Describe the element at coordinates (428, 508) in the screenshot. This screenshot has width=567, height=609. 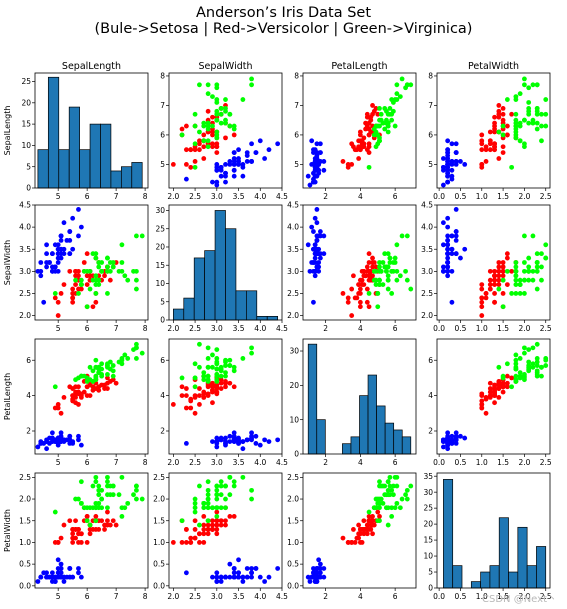
I see `y-tick-label: 25` at that location.